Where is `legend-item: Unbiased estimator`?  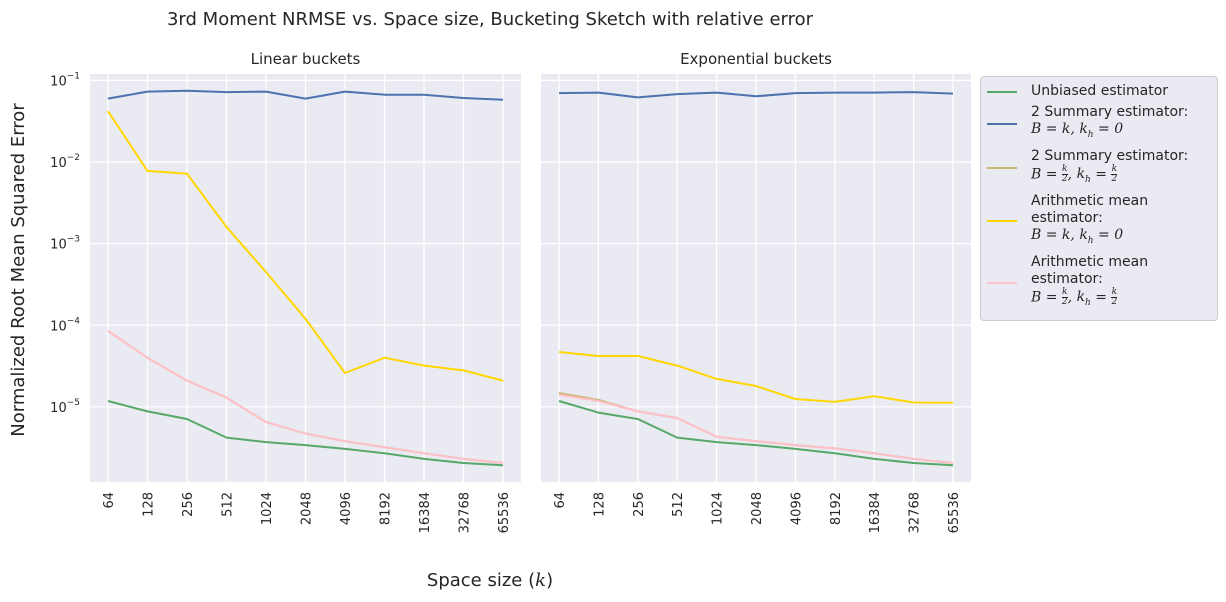
legend-item: Unbiased estimator is located at coordinates (1099, 91).